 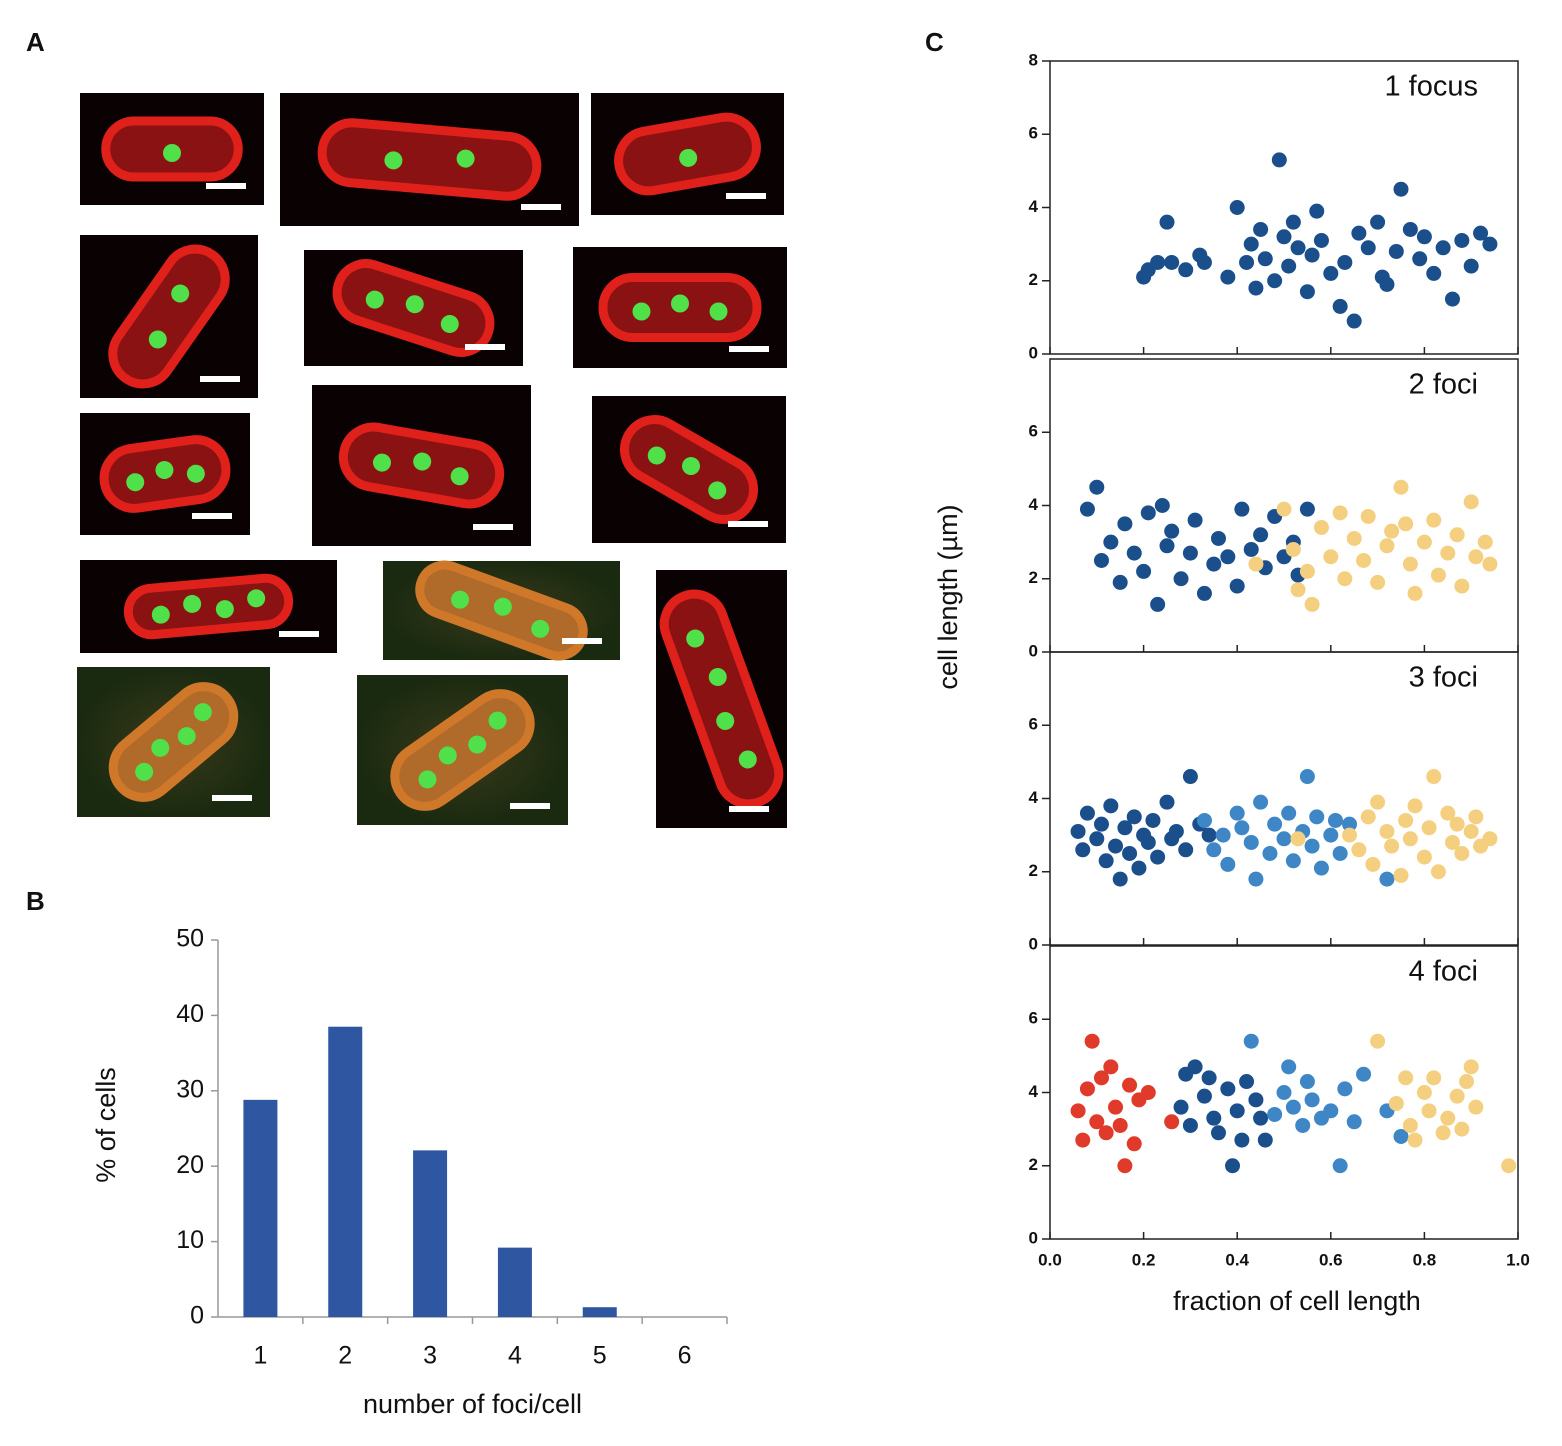 I want to click on y-tick-label: 6, so click(x=1033, y=133).